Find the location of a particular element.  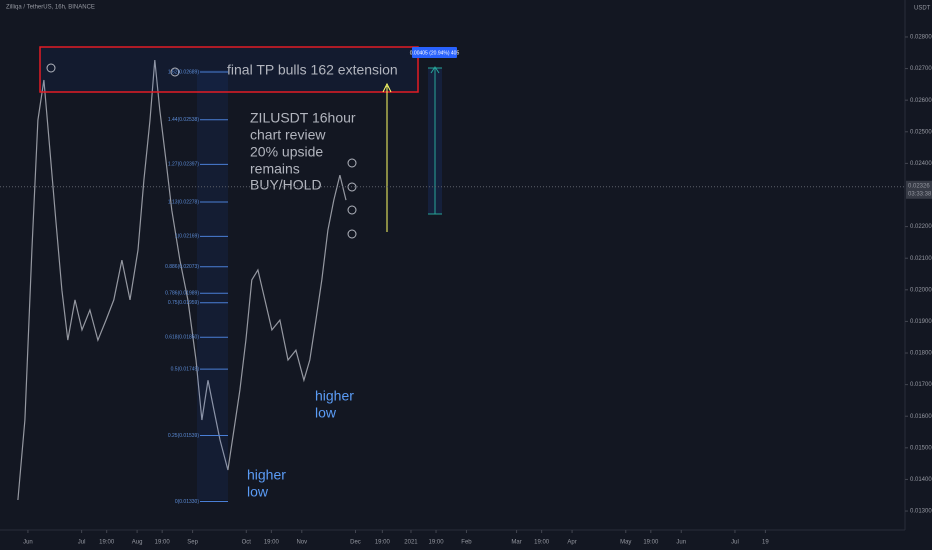

y-tick-label: 0.02200 is located at coordinates (921, 227).